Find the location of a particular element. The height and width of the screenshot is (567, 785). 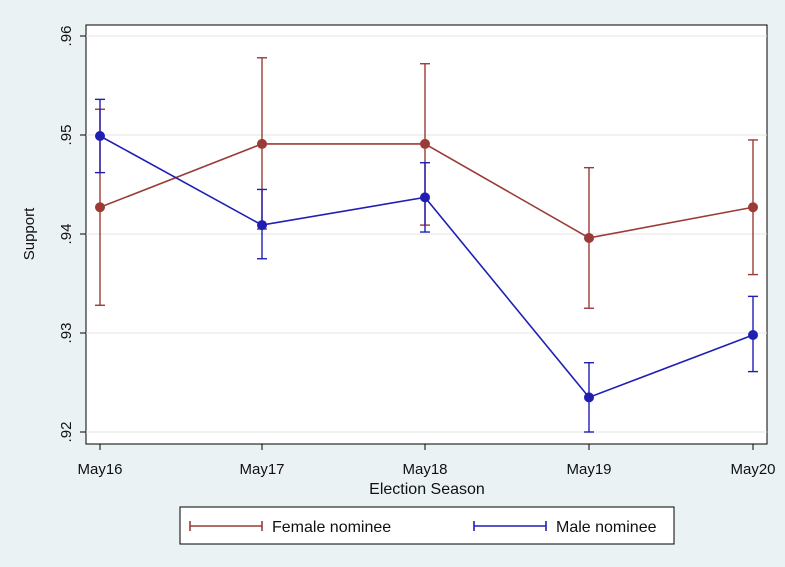

y-tick-label: .94 is located at coordinates (66, 234).